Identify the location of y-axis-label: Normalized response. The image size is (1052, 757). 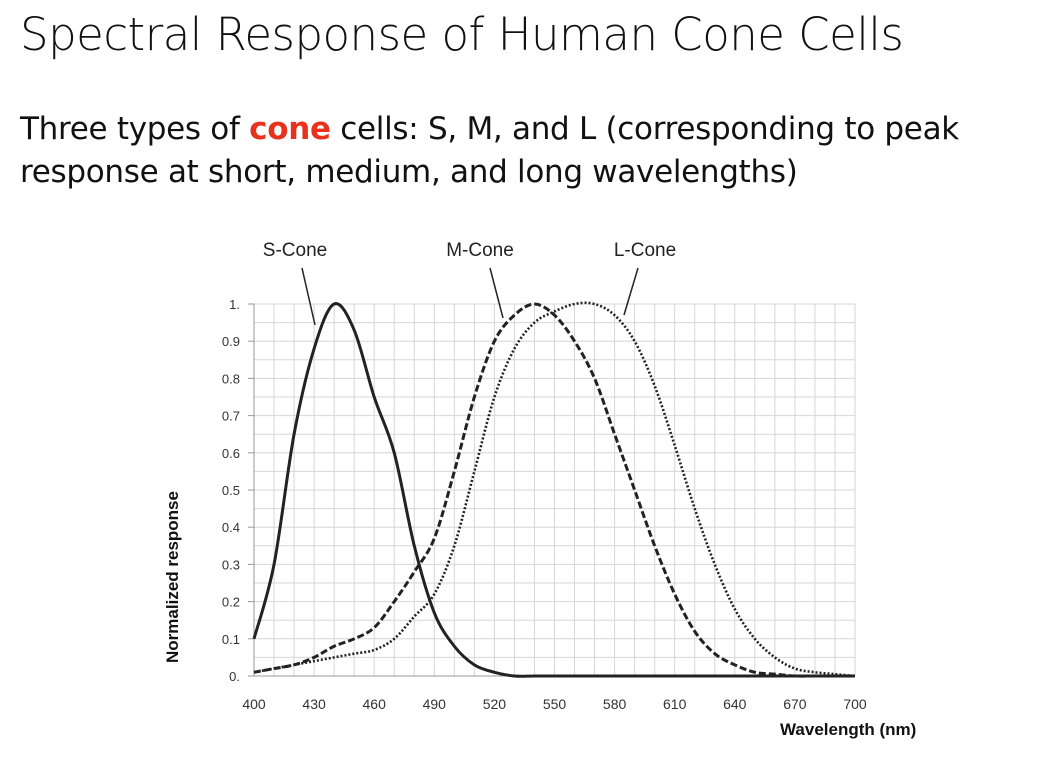
(172, 577).